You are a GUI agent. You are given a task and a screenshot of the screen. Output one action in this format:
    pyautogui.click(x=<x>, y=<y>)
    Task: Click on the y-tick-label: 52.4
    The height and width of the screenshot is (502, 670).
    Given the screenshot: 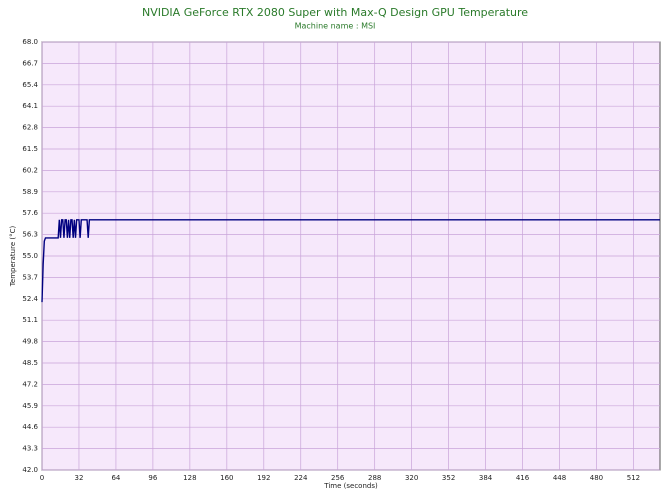 What is the action you would take?
    pyautogui.click(x=30, y=299)
    